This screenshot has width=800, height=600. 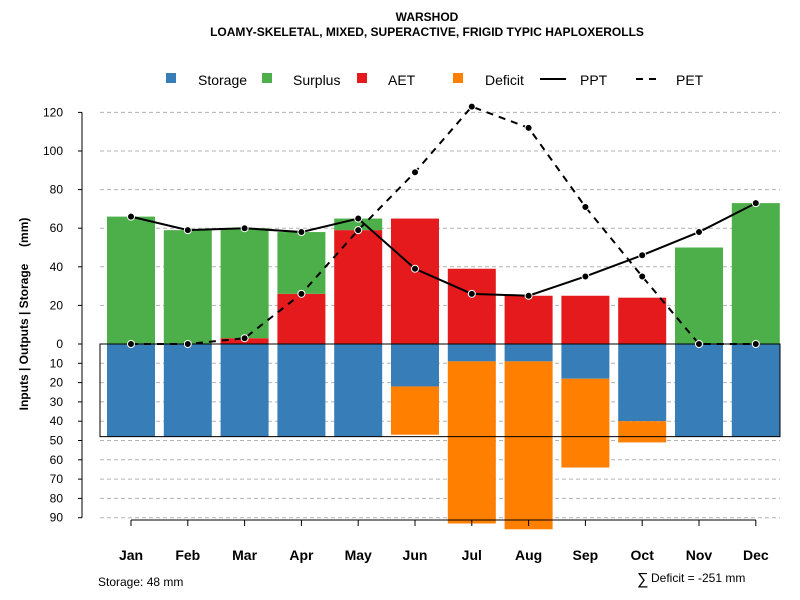 I want to click on month-label: Oct, so click(x=643, y=555).